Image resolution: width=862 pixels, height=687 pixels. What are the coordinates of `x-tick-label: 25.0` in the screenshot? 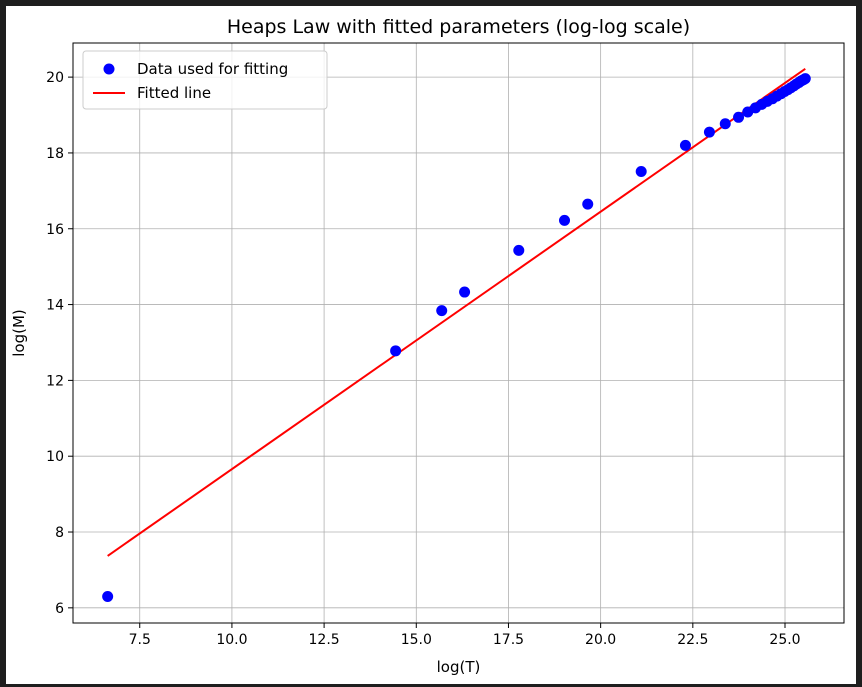 It's located at (784, 640).